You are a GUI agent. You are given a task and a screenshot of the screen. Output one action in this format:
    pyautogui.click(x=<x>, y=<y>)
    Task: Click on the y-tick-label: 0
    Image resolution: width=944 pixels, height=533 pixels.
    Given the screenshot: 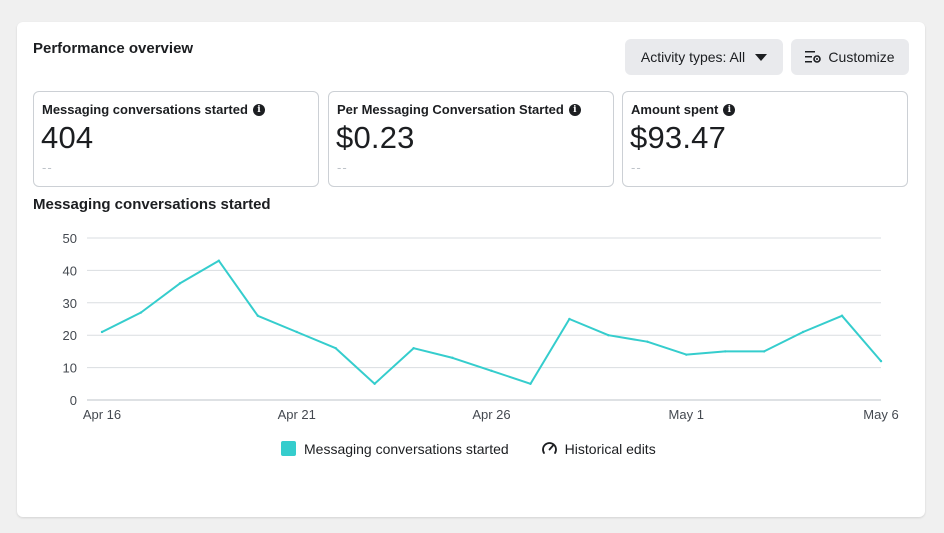 What is the action you would take?
    pyautogui.click(x=73, y=400)
    